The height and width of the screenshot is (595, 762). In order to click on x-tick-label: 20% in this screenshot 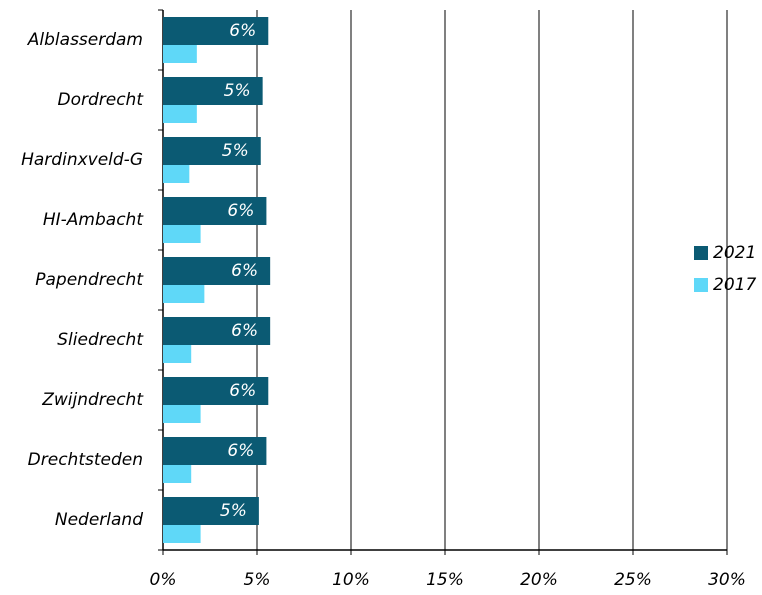, I will do `click(539, 580)`.